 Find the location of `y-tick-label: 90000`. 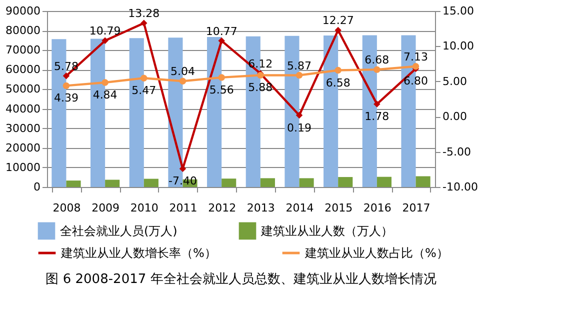

y-tick-label: 90000 is located at coordinates (23, 11).